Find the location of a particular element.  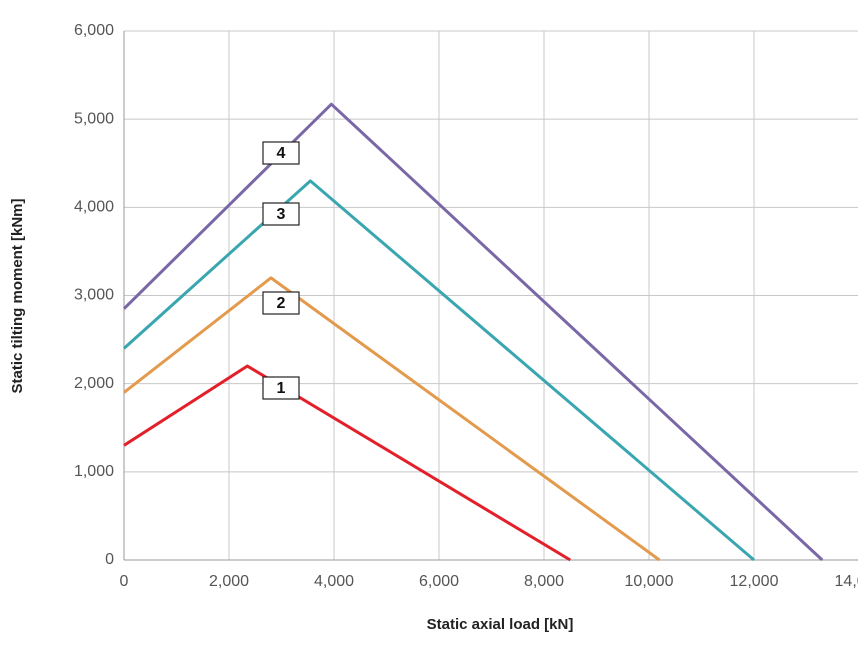

x-axis-title: Static axial load [kN] is located at coordinates (500, 624).